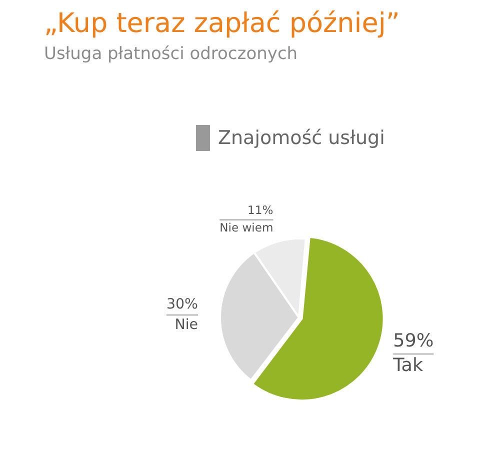 The image size is (498, 454). I want to click on data-label: 30%, so click(182, 304).